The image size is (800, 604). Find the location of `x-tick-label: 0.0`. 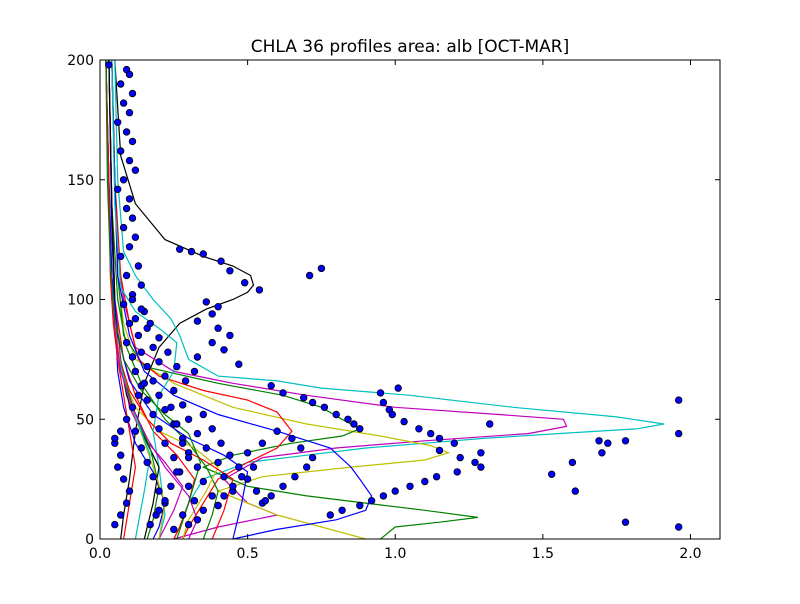

x-tick-label: 0.0 is located at coordinates (100, 554).